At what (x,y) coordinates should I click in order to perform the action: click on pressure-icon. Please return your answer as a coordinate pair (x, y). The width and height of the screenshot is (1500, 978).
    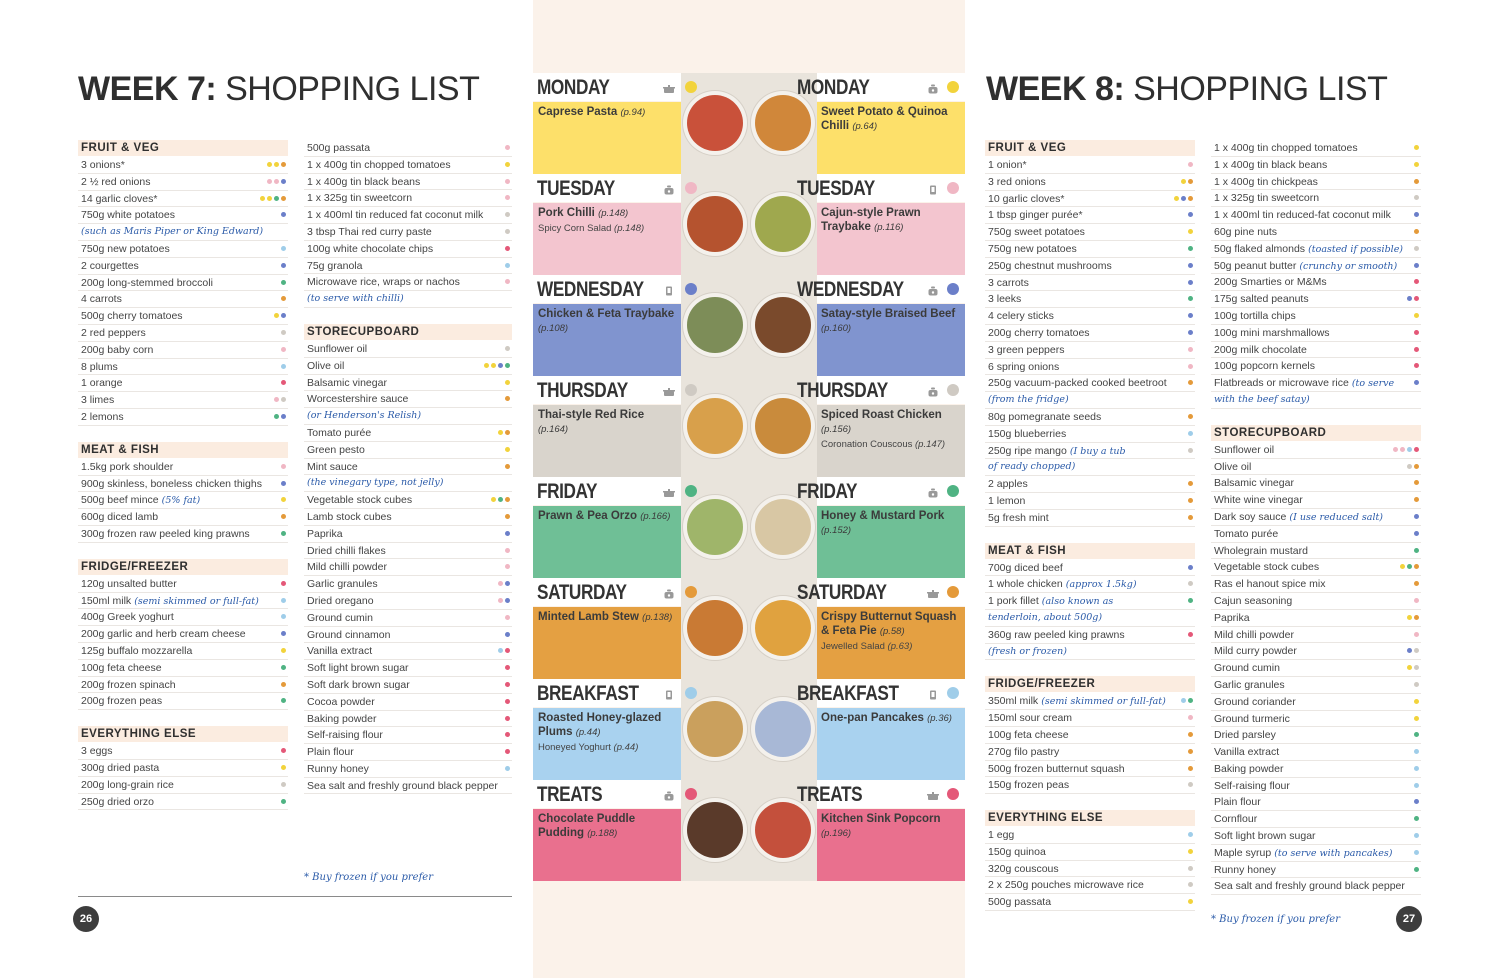
    Looking at the image, I should click on (933, 188).